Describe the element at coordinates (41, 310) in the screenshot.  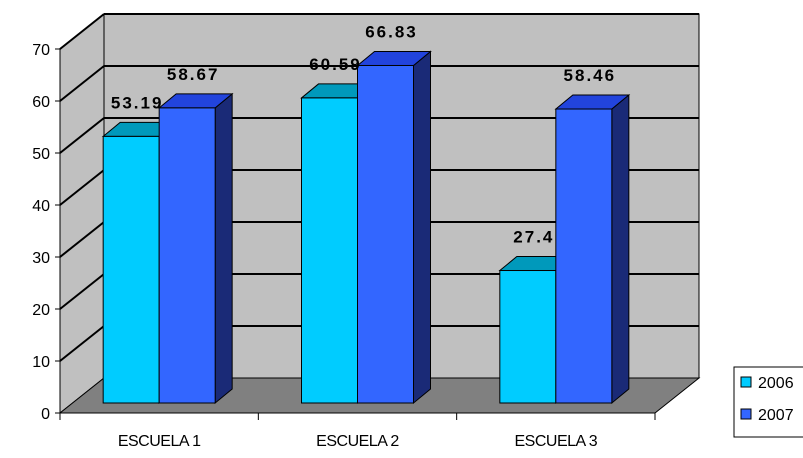
I see `y-tick-label: 20` at that location.